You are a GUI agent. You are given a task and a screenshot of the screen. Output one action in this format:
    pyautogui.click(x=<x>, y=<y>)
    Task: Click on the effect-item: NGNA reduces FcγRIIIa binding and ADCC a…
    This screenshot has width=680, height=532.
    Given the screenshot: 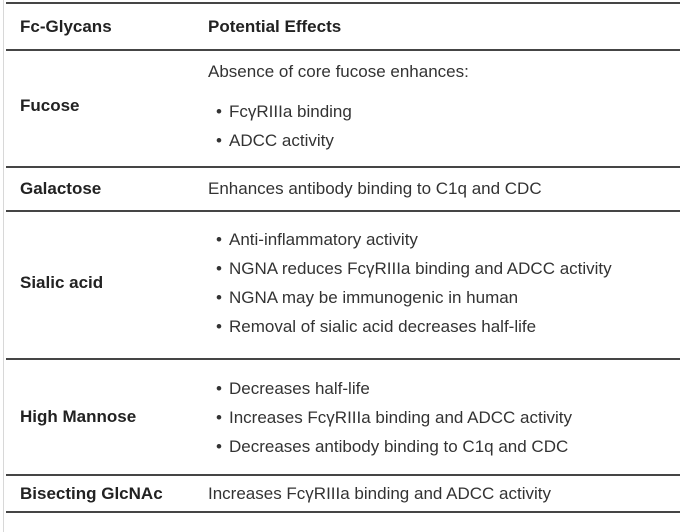 What is the action you would take?
    pyautogui.click(x=439, y=268)
    